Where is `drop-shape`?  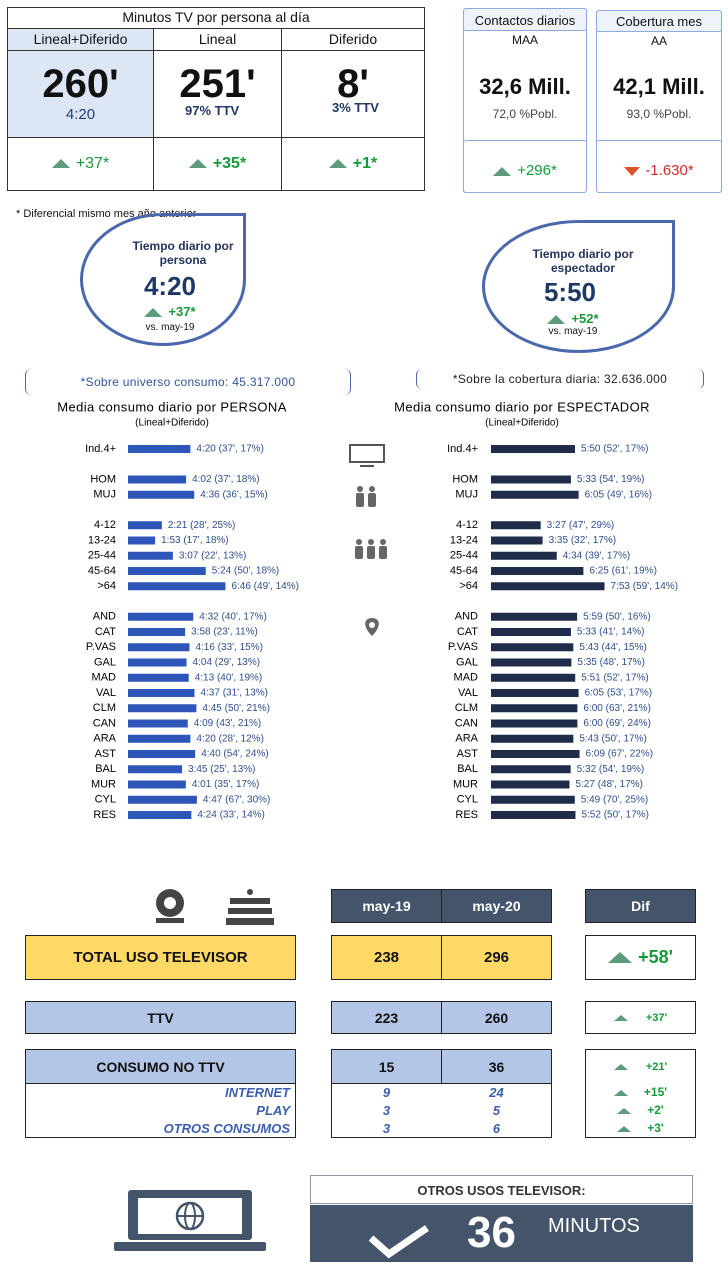
drop-shape is located at coordinates (163, 279).